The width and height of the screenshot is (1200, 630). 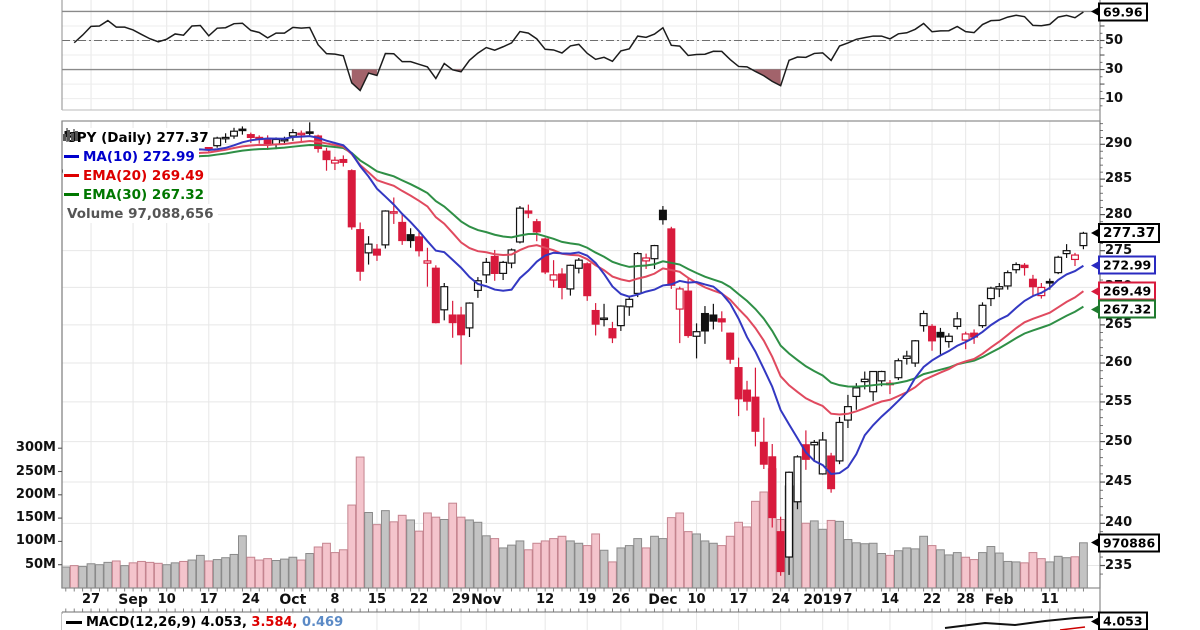 I want to click on price-axis-tick-label: 240, so click(x=1119, y=523).